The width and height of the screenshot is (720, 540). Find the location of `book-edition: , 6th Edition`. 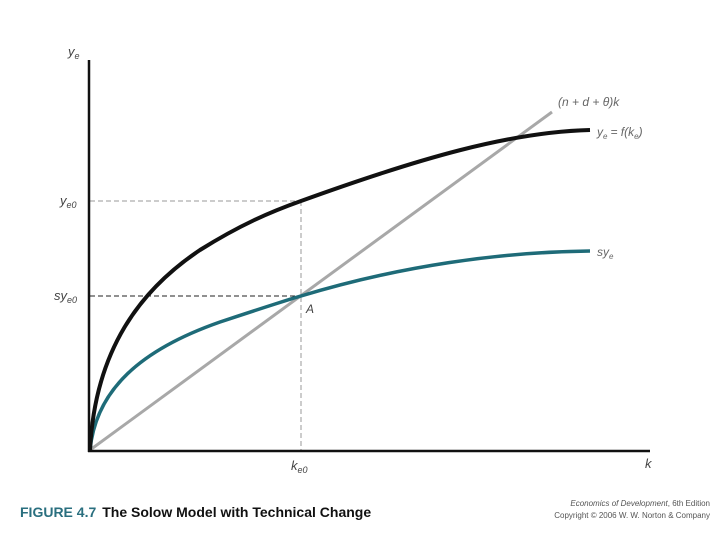

book-edition: , 6th Edition is located at coordinates (688, 503).